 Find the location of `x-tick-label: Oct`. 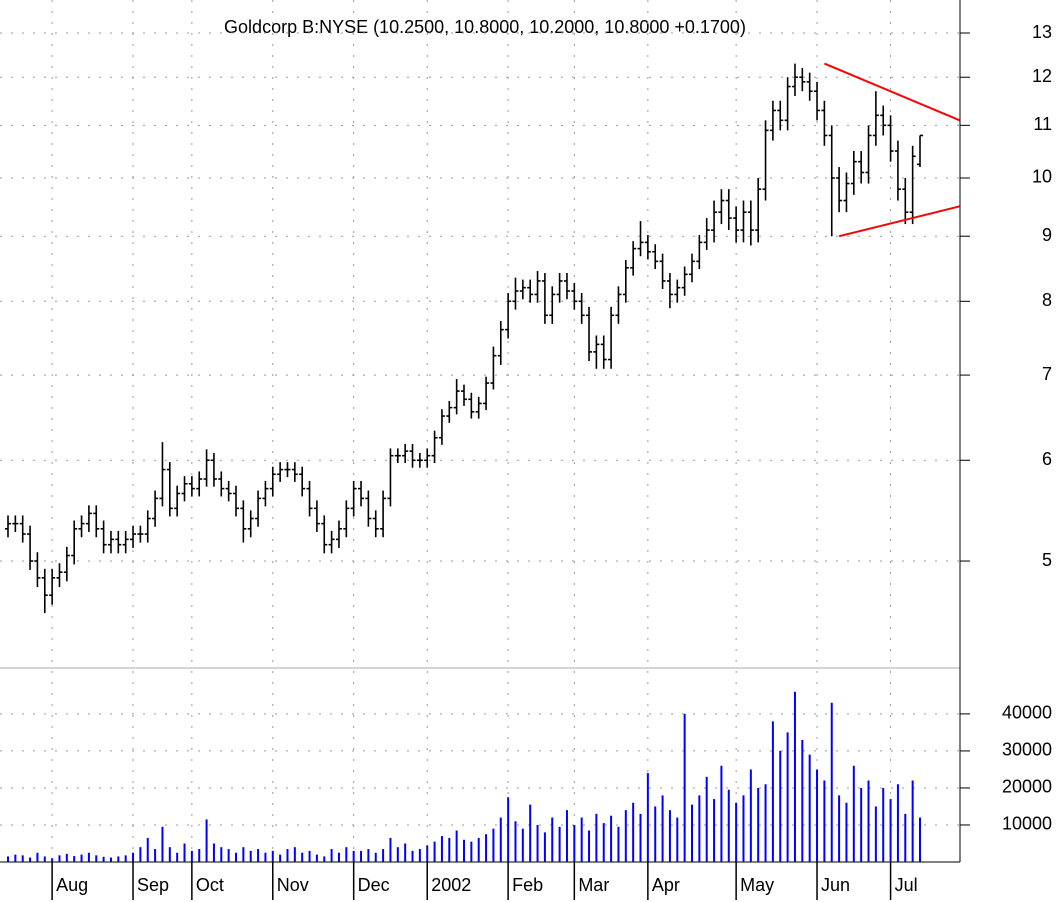

x-tick-label: Oct is located at coordinates (210, 885).